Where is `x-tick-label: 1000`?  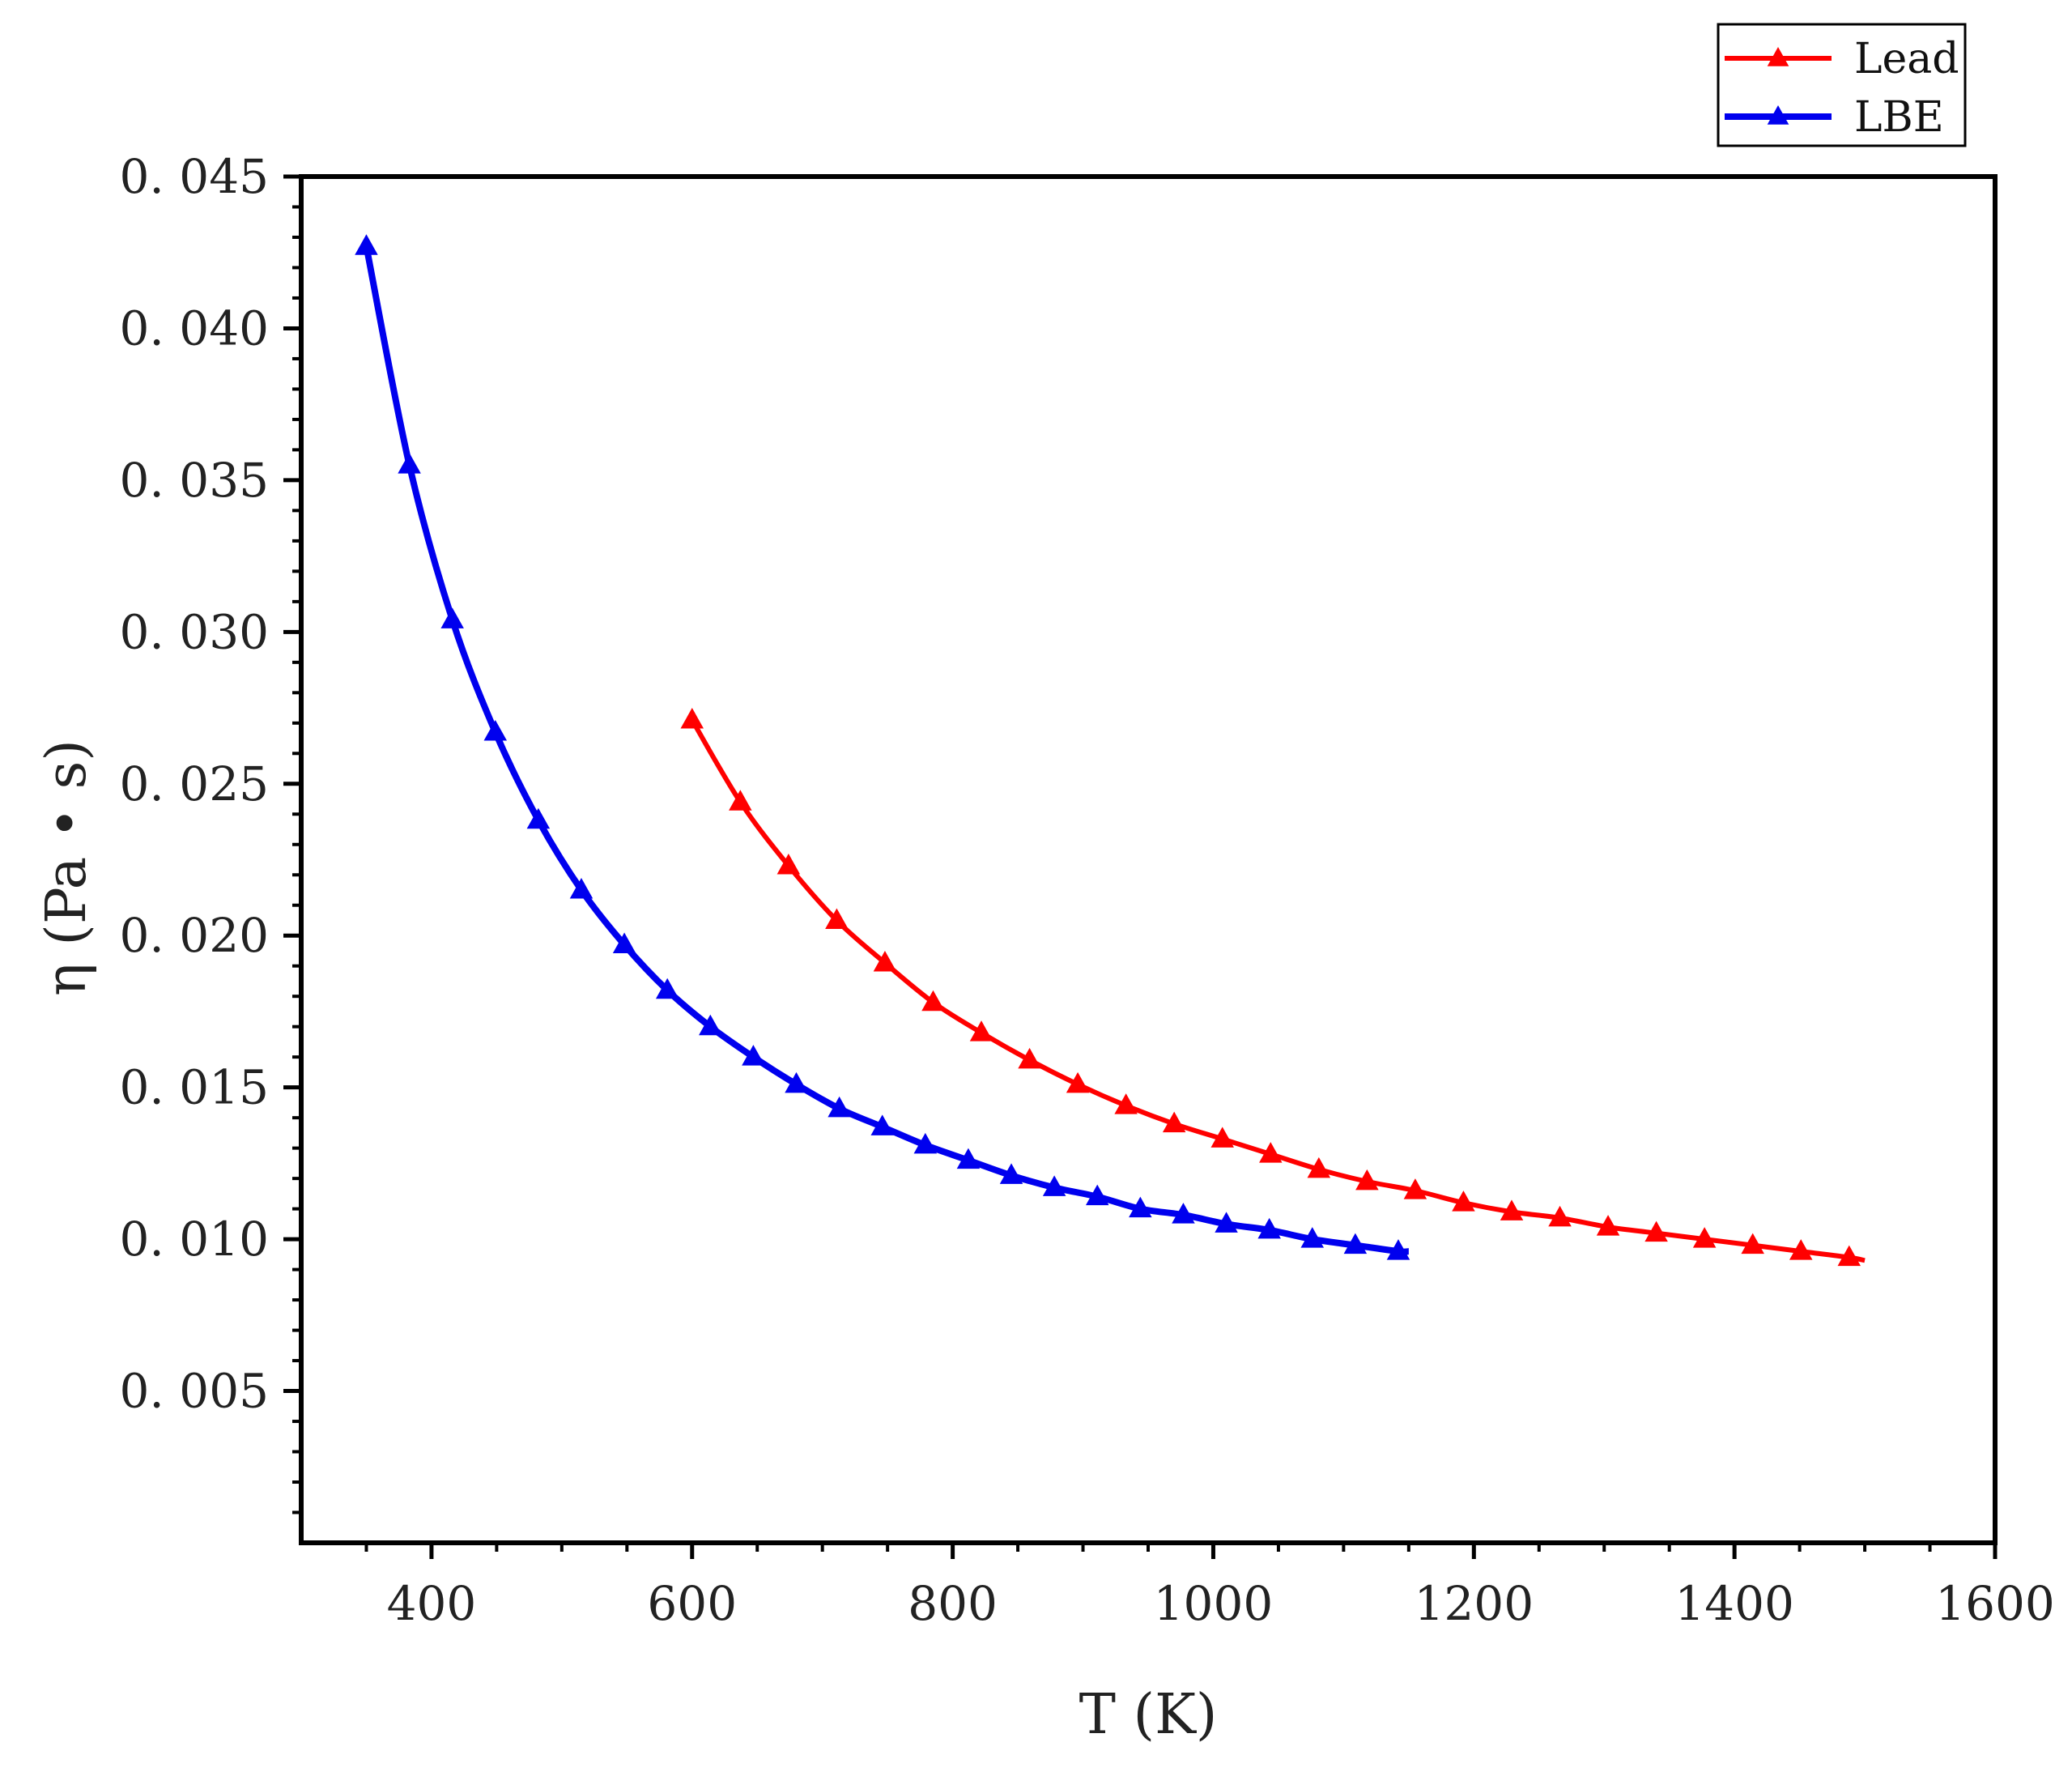
x-tick-label: 1000 is located at coordinates (1214, 1604).